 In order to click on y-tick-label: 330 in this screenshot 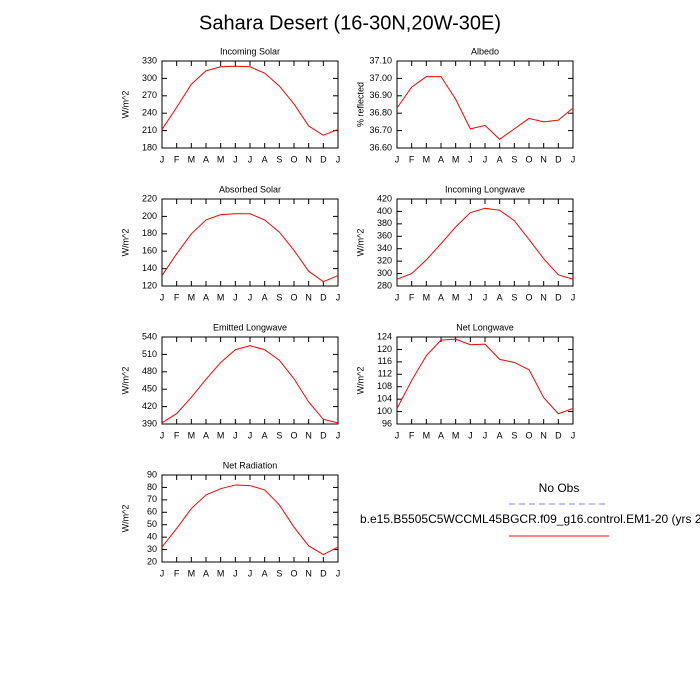, I will do `click(149, 60)`.